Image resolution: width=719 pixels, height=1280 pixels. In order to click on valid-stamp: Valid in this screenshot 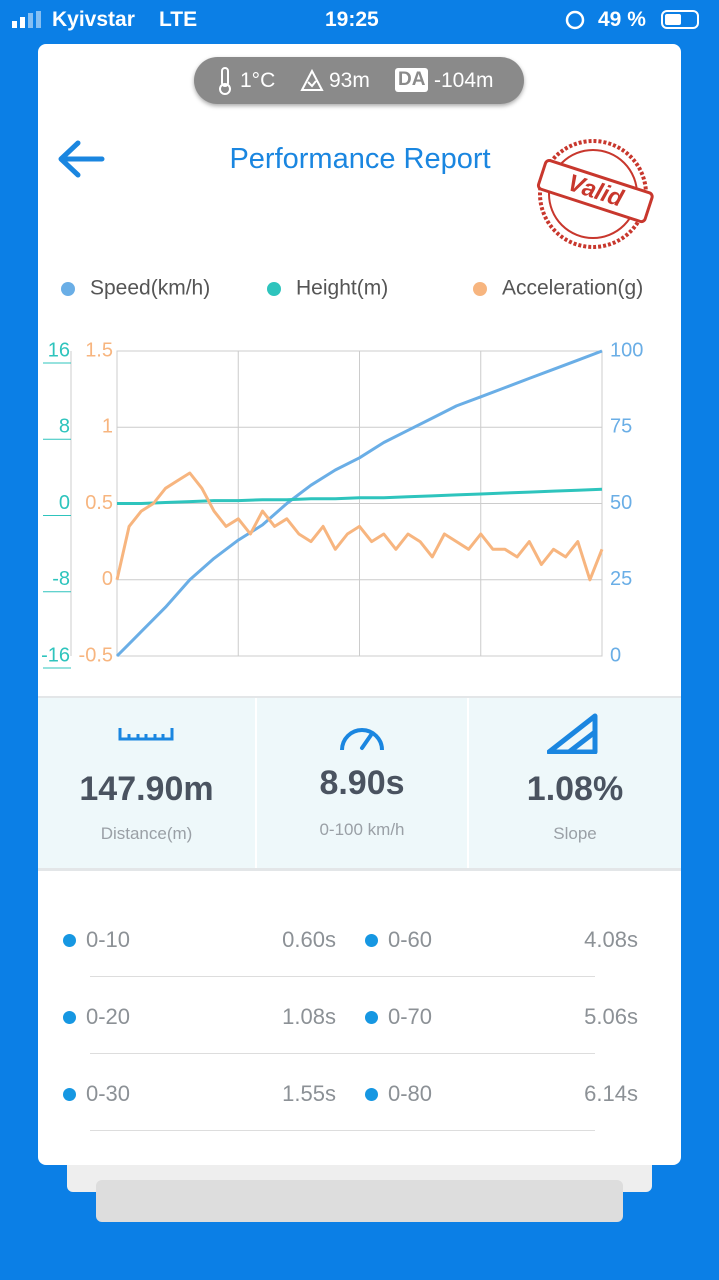, I will do `click(595, 194)`.